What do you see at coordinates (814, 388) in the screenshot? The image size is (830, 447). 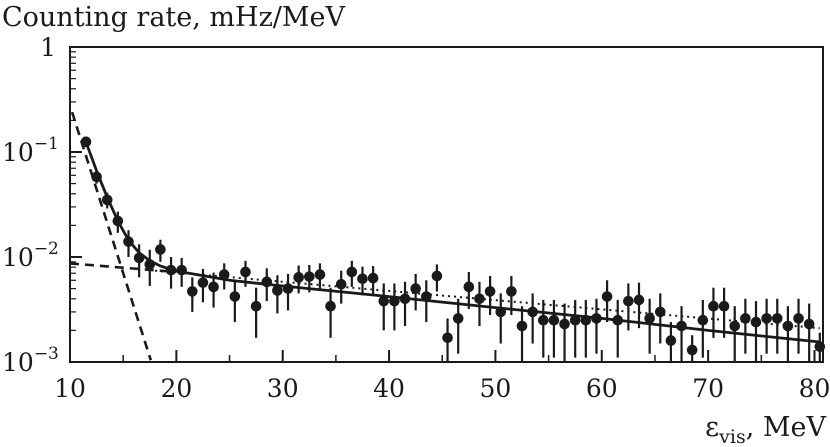 I see `x-tick-label: 80` at bounding box center [814, 388].